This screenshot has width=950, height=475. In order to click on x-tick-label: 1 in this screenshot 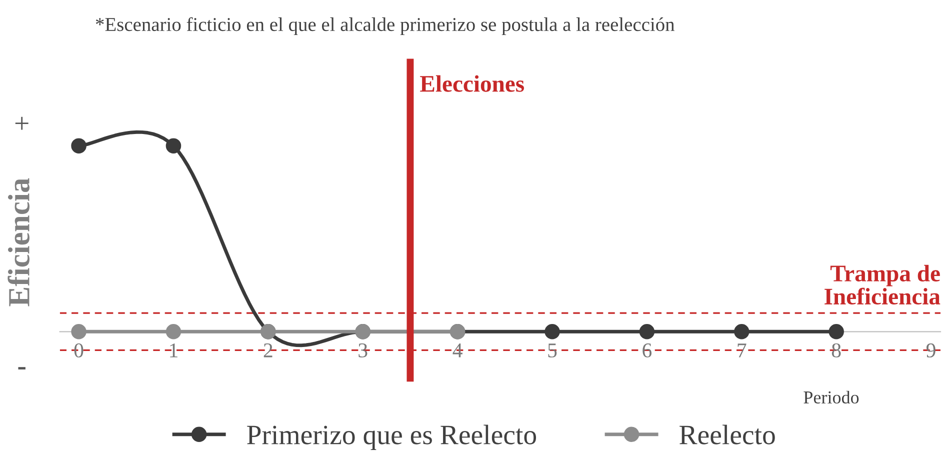, I will do `click(174, 350)`.